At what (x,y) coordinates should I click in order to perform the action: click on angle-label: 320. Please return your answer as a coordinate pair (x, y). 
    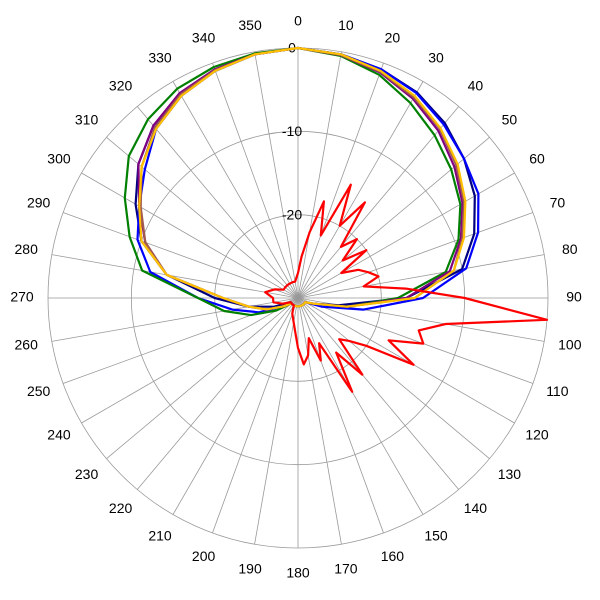
    Looking at the image, I should click on (121, 85).